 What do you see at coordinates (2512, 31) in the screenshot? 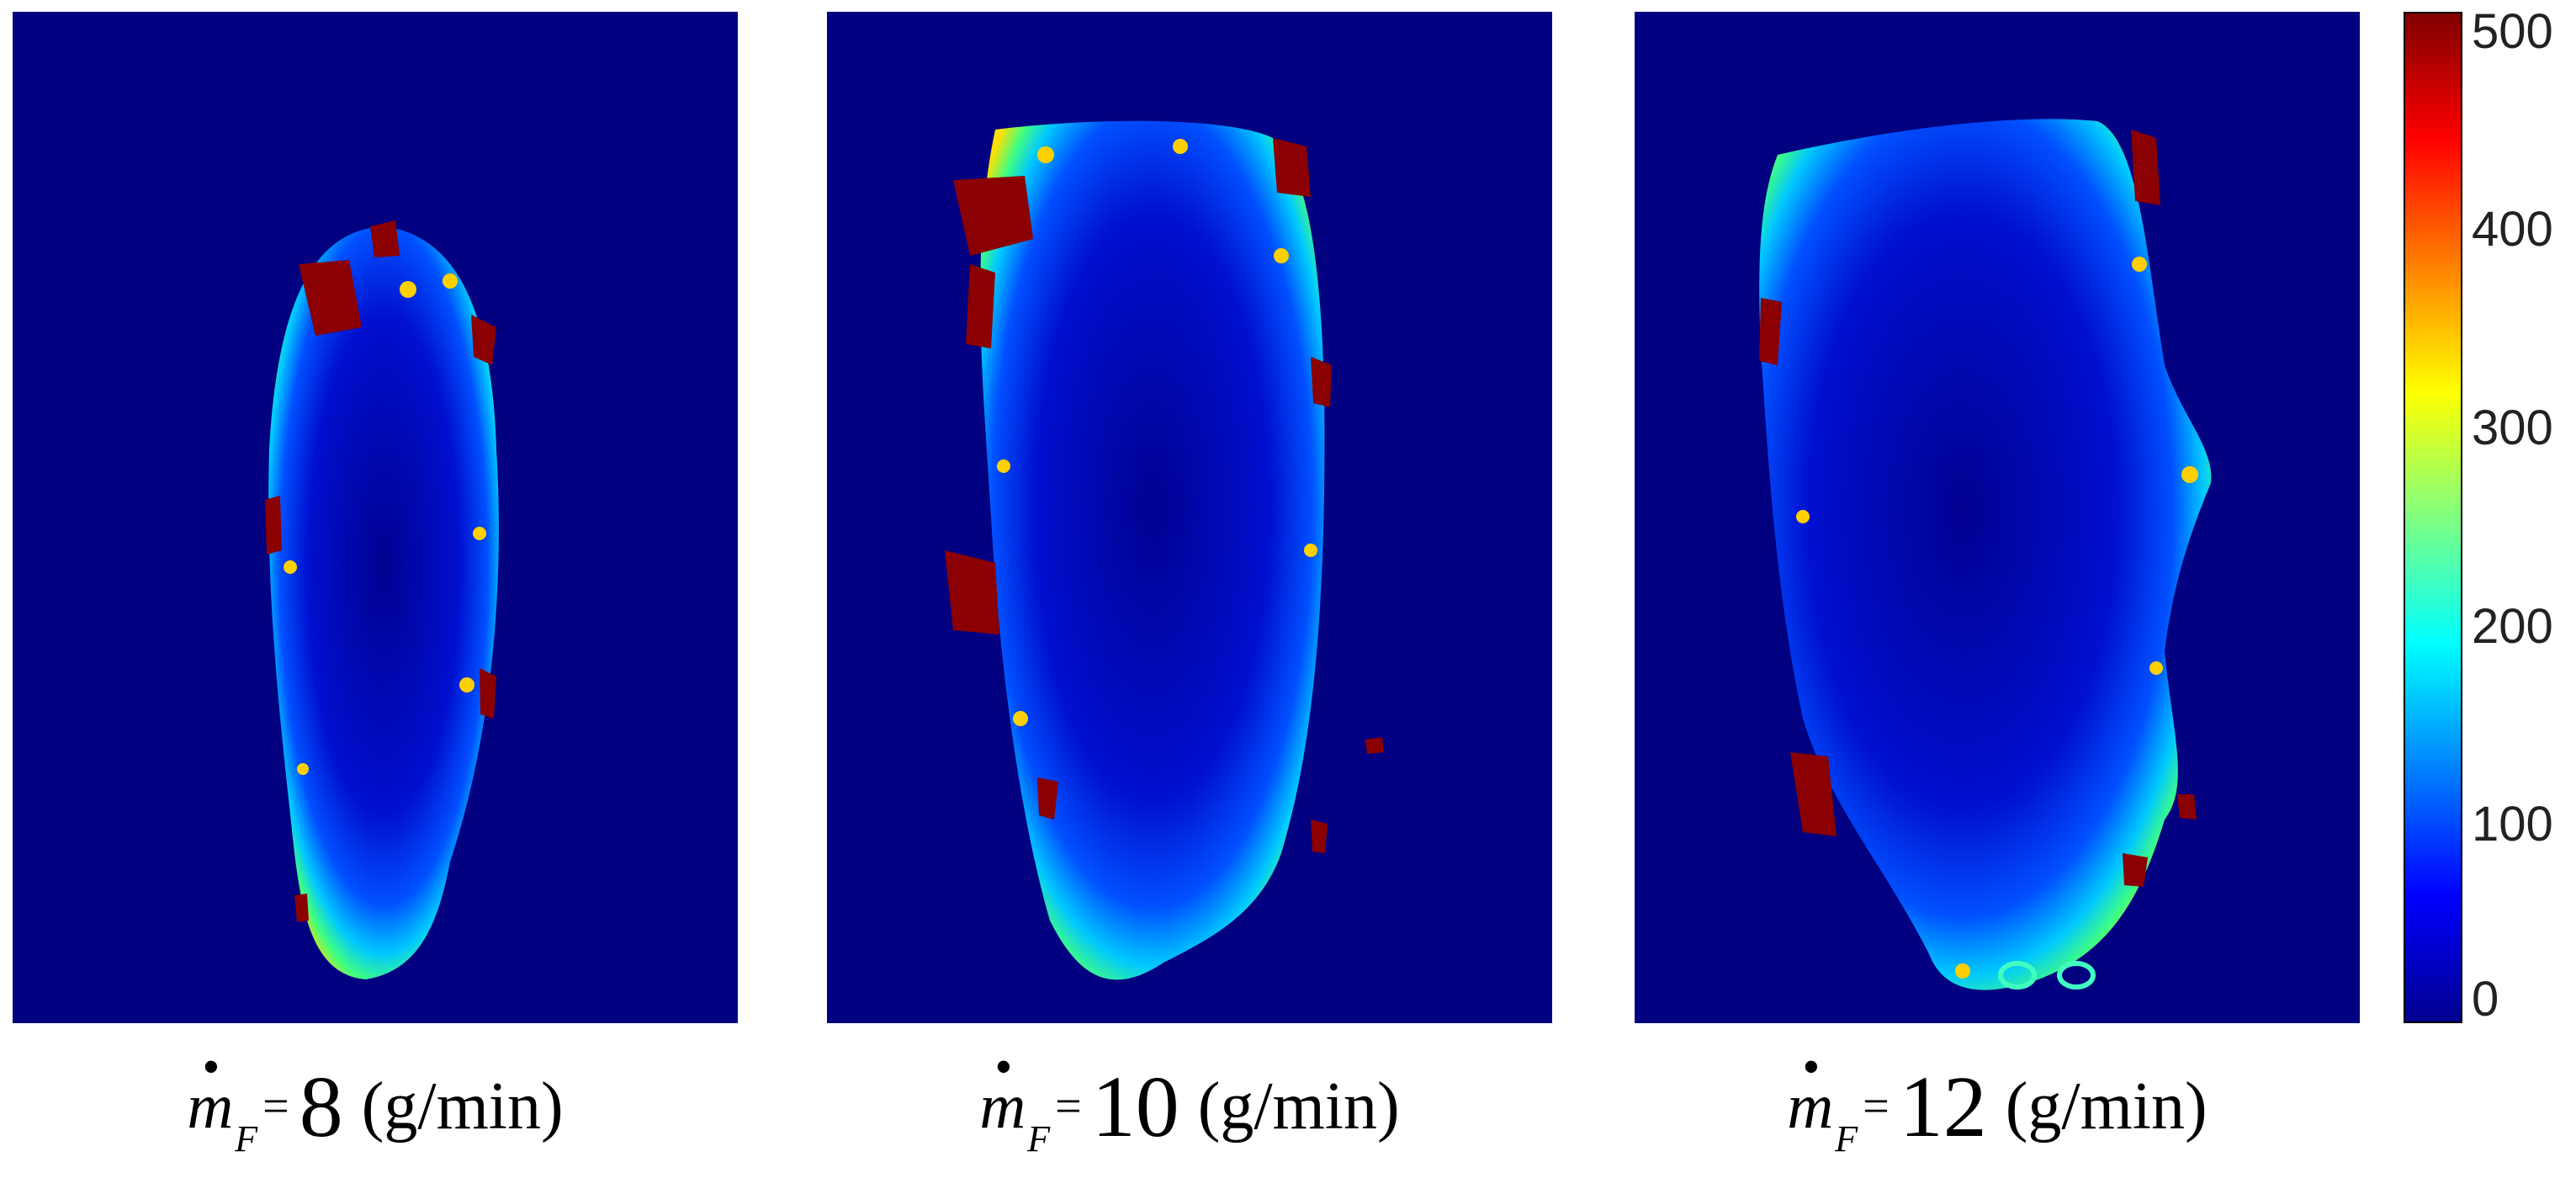
I see `colorbar-tick-label: 500` at bounding box center [2512, 31].